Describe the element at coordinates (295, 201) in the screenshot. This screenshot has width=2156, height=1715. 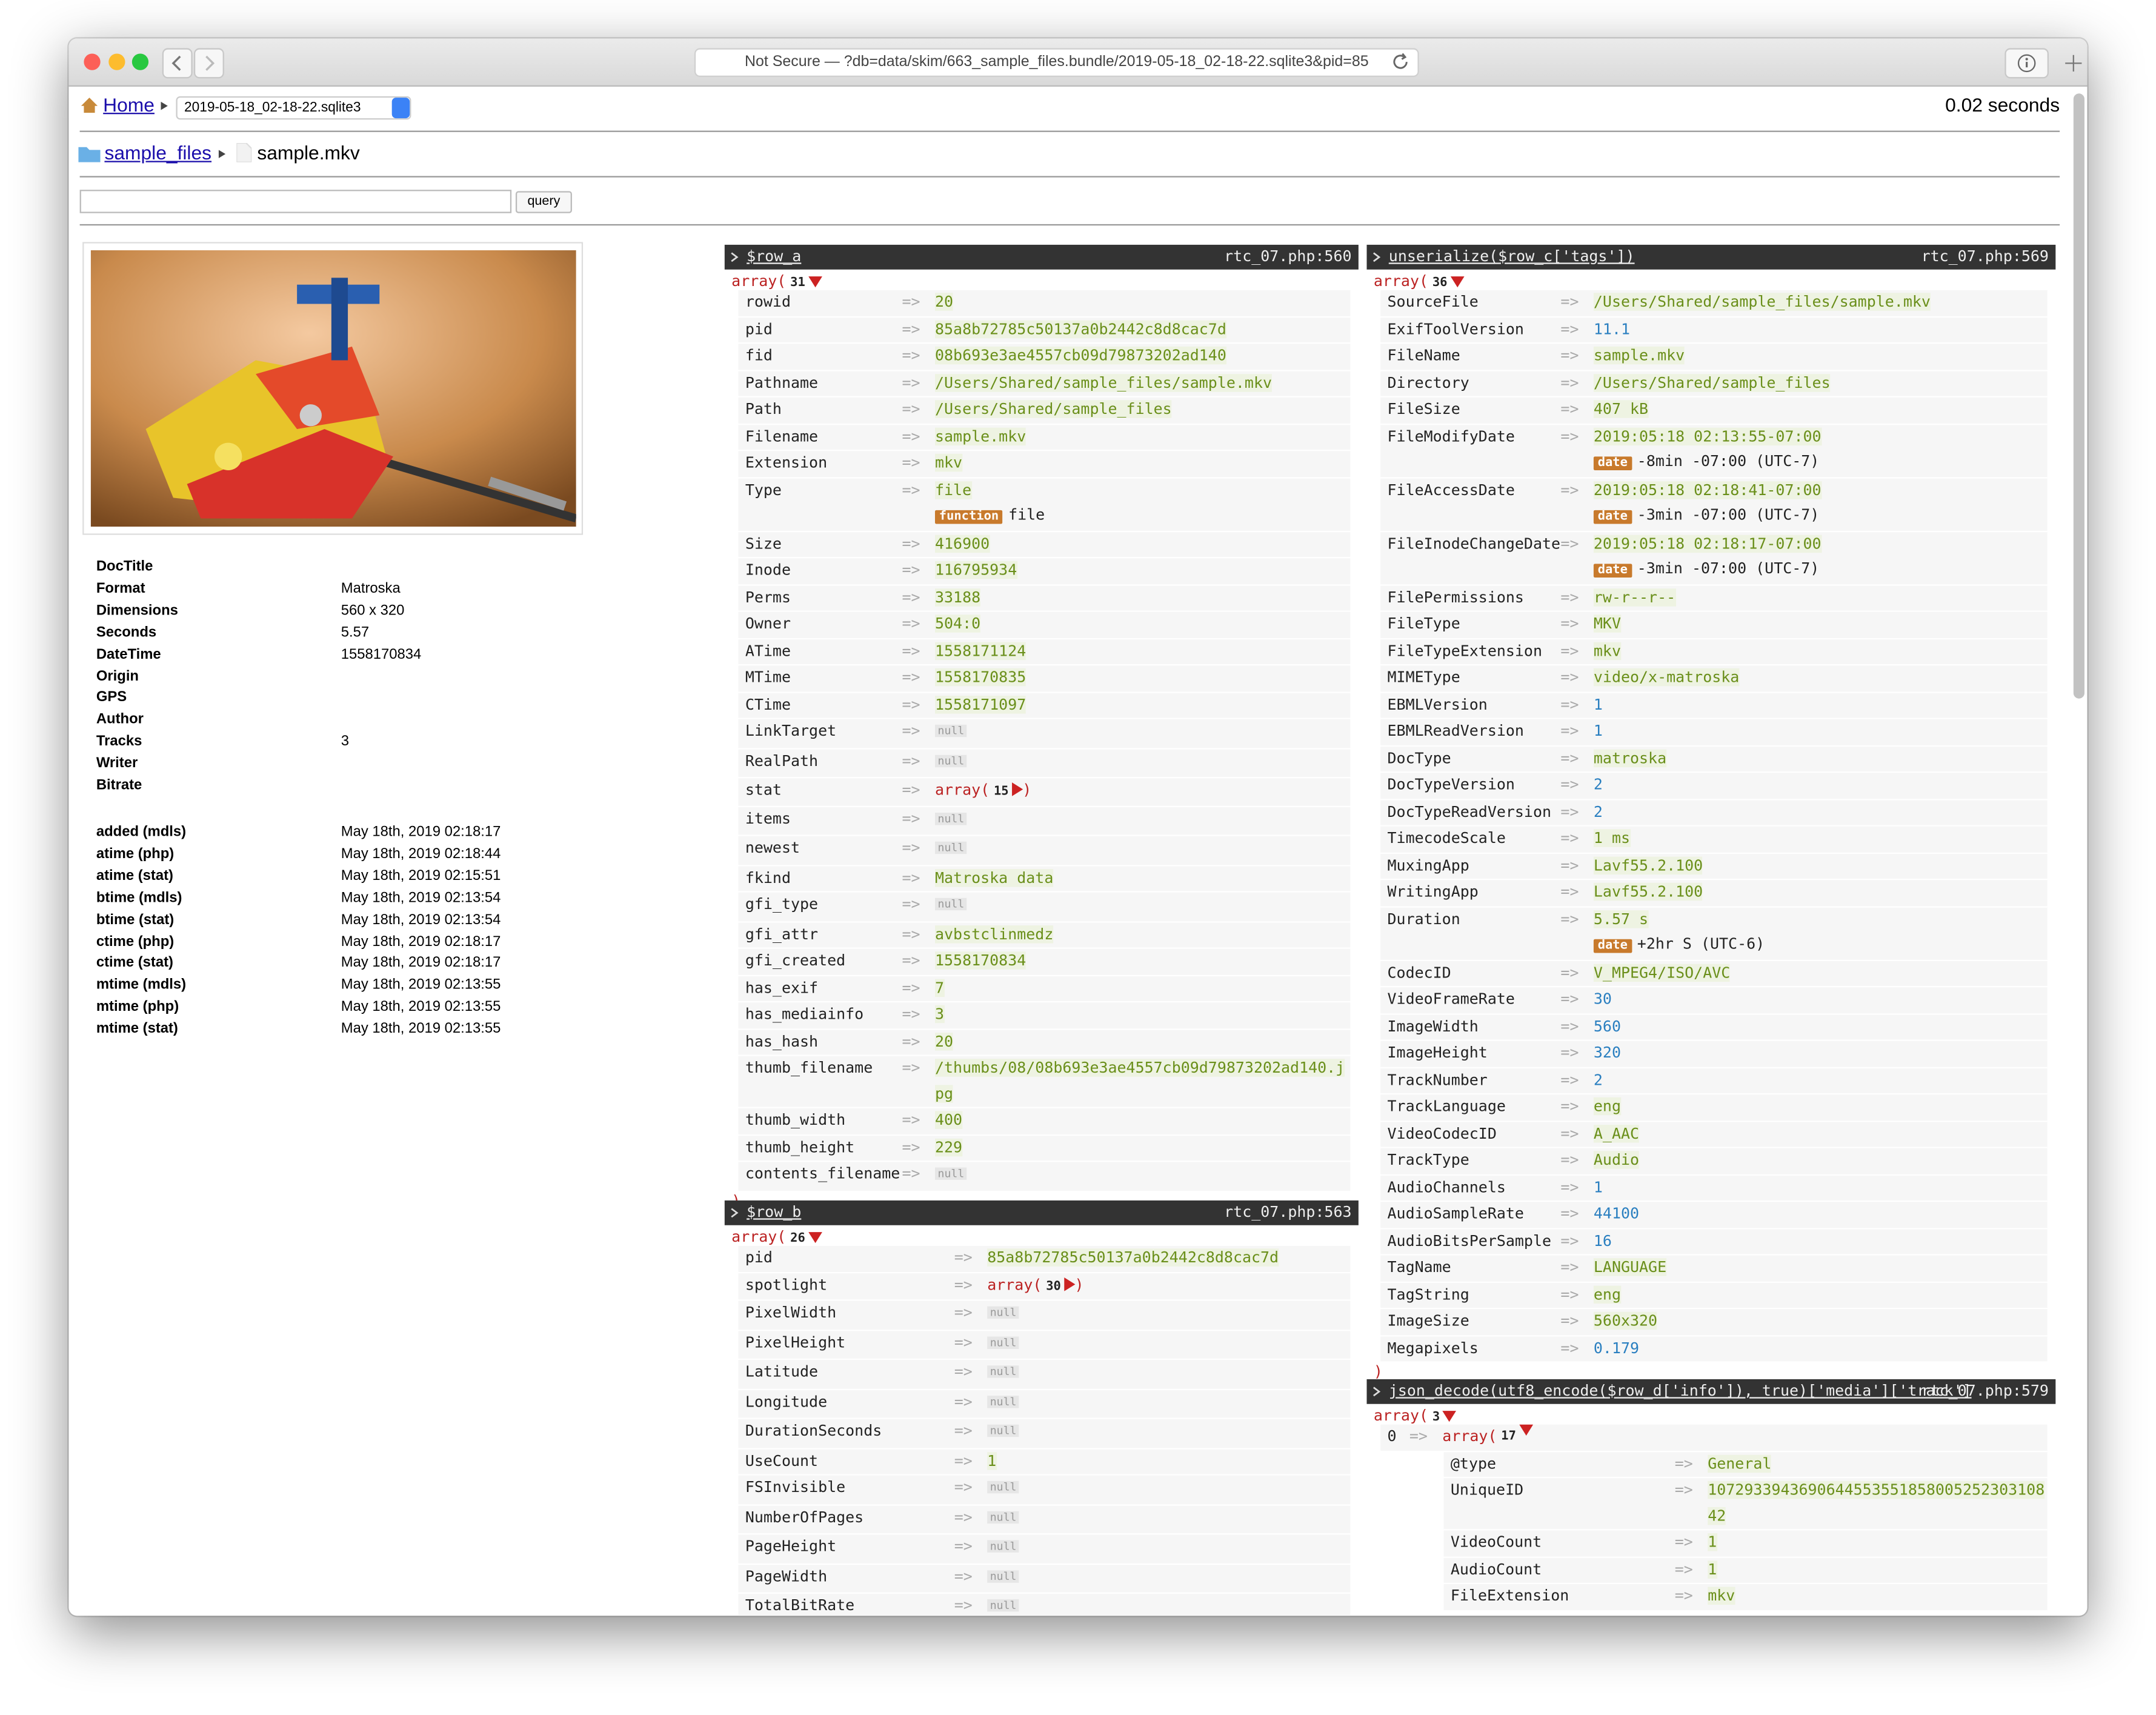
I see `query-input` at that location.